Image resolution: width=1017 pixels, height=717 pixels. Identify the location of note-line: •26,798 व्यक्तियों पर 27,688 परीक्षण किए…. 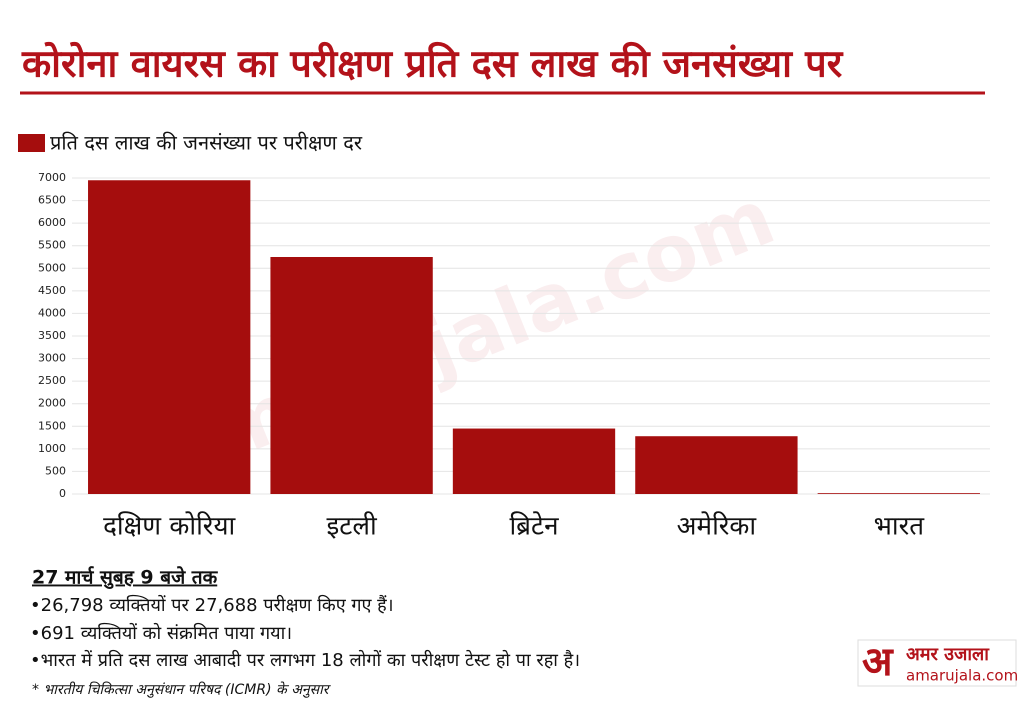
(212, 605).